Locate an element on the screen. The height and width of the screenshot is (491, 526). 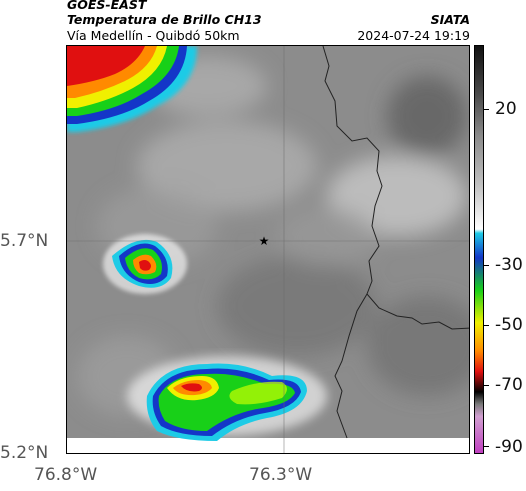
datetime-label: 2024-07-24 19:19 is located at coordinates (413, 35).